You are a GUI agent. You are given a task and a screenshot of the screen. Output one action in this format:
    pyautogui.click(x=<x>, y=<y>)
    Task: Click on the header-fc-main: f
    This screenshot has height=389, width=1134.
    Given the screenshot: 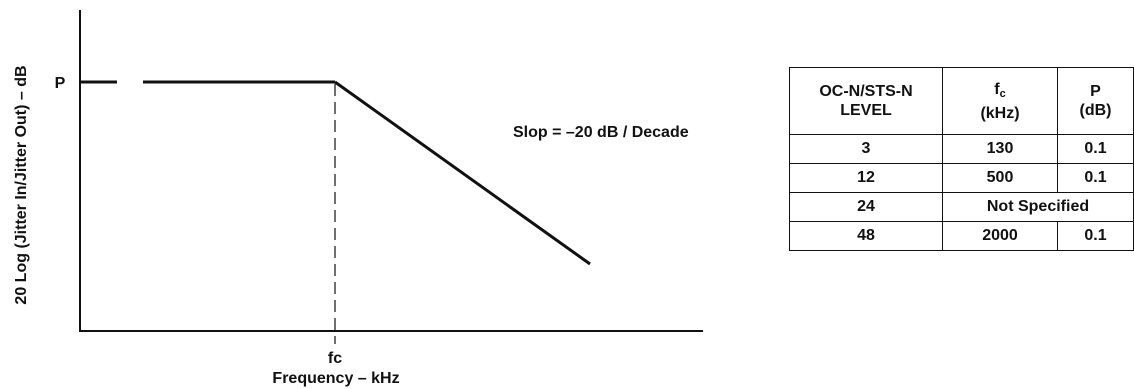 What is the action you would take?
    pyautogui.click(x=997, y=89)
    